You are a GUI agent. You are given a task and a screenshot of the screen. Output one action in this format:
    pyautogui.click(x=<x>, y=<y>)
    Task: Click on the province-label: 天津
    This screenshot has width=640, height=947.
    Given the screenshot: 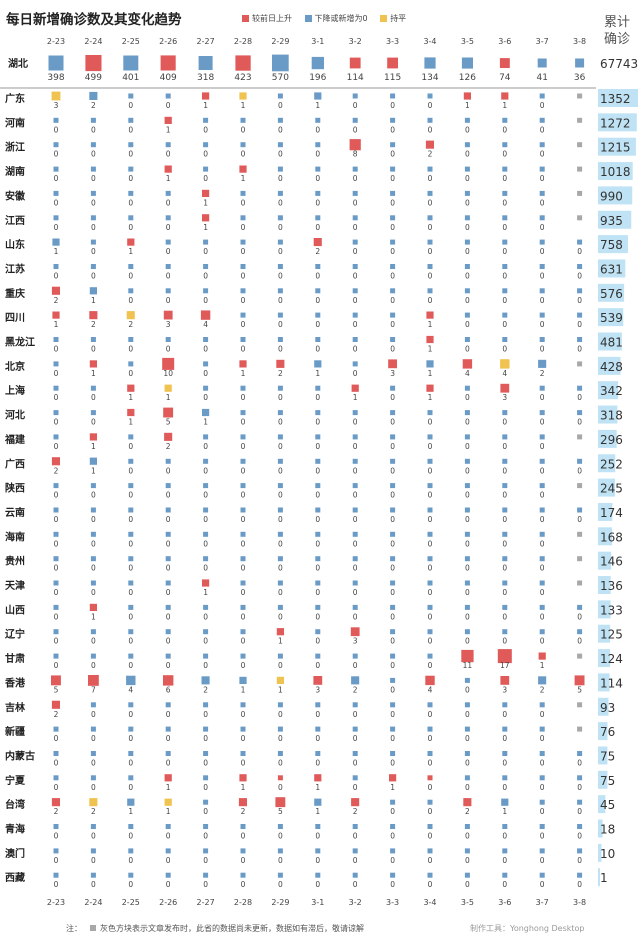 What is the action you would take?
    pyautogui.click(x=15, y=585)
    